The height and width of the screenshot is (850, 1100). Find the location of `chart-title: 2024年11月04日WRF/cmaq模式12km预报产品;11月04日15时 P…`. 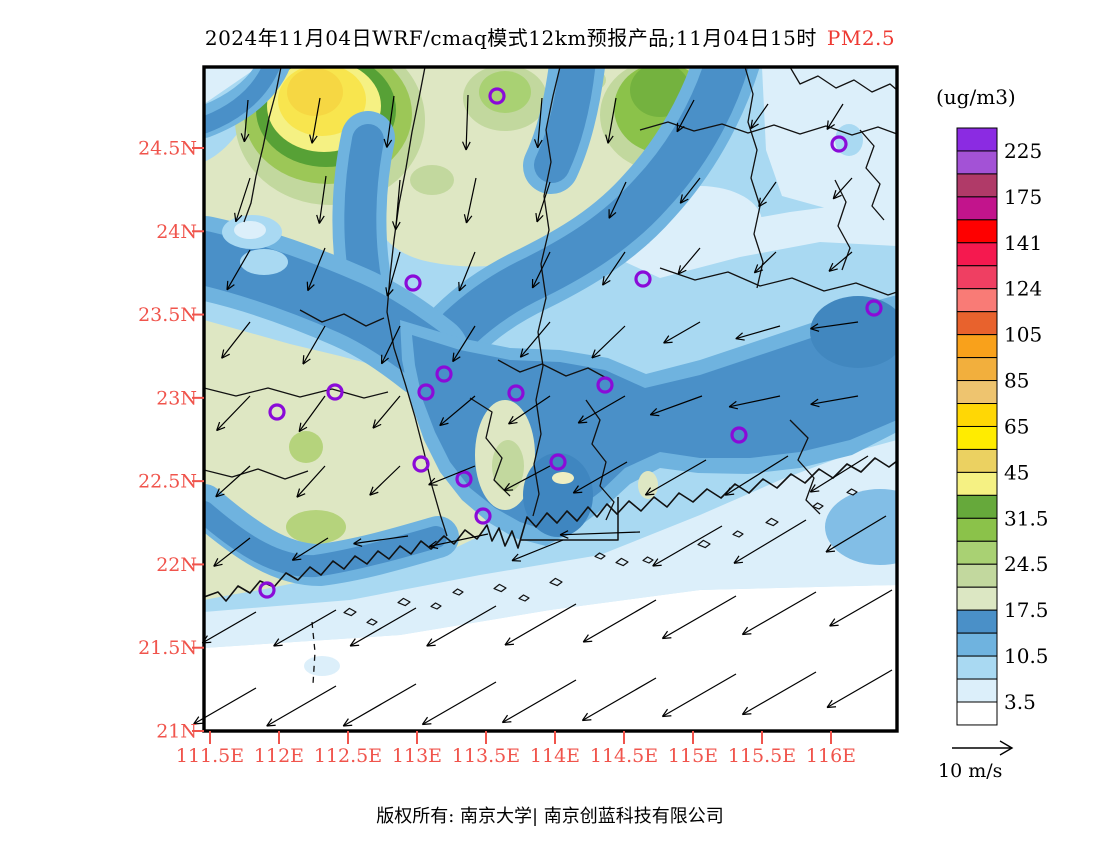

chart-title: 2024年11月04日WRF/cmaq模式12km预报产品;11月04日15时 P… is located at coordinates (550, 36).